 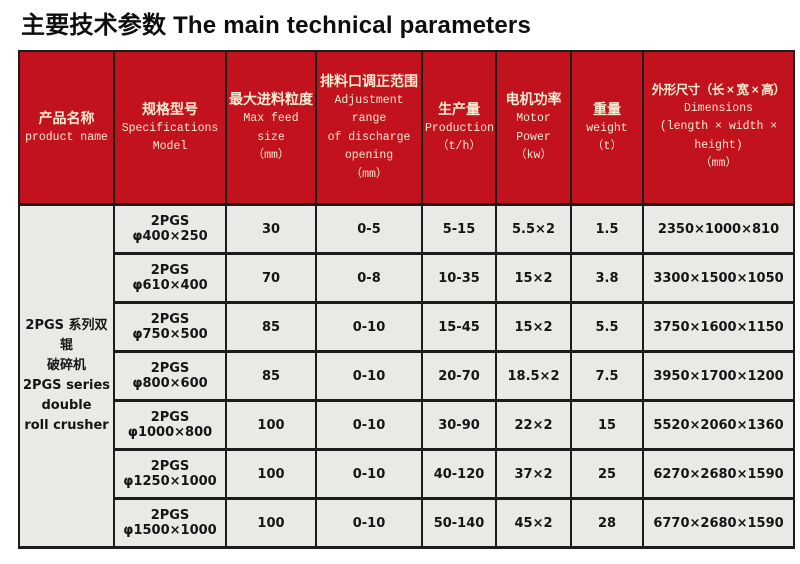 I want to click on model-cell: 2PGS φ610×400, so click(x=170, y=278).